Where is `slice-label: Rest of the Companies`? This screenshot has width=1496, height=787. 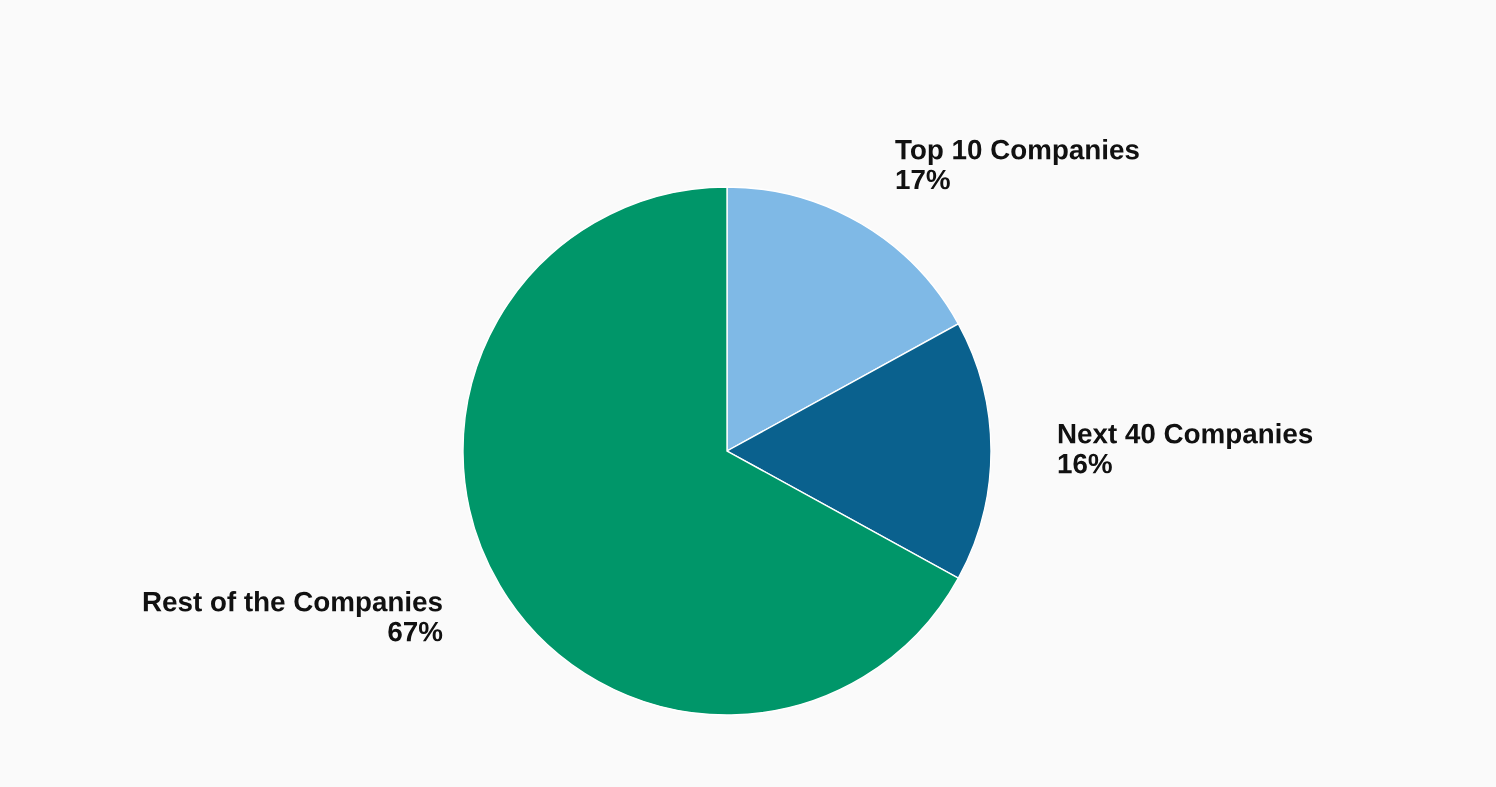
slice-label: Rest of the Companies is located at coordinates (292, 604).